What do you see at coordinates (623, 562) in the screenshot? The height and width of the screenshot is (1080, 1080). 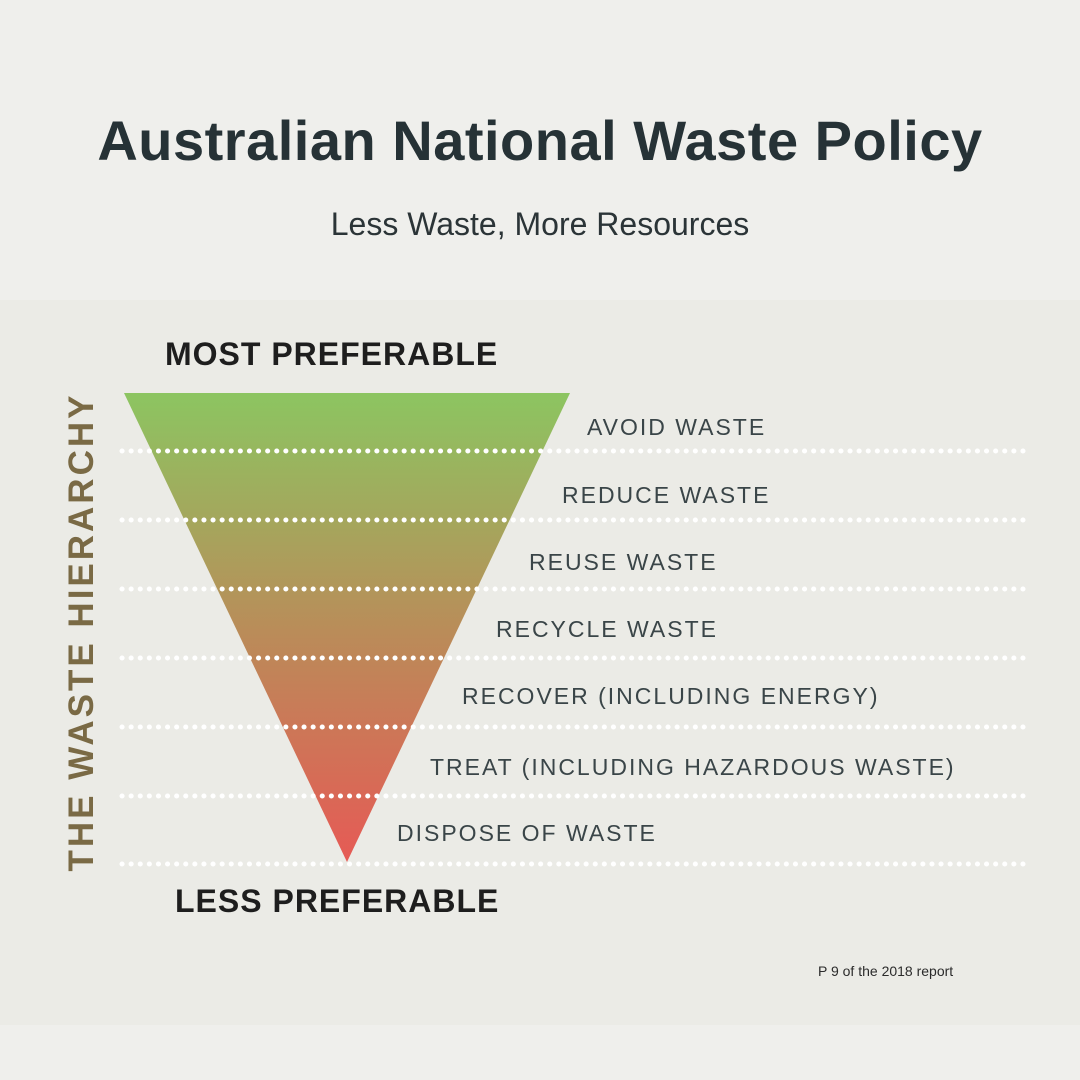 I see `level-label-3: REUSE WASTE` at bounding box center [623, 562].